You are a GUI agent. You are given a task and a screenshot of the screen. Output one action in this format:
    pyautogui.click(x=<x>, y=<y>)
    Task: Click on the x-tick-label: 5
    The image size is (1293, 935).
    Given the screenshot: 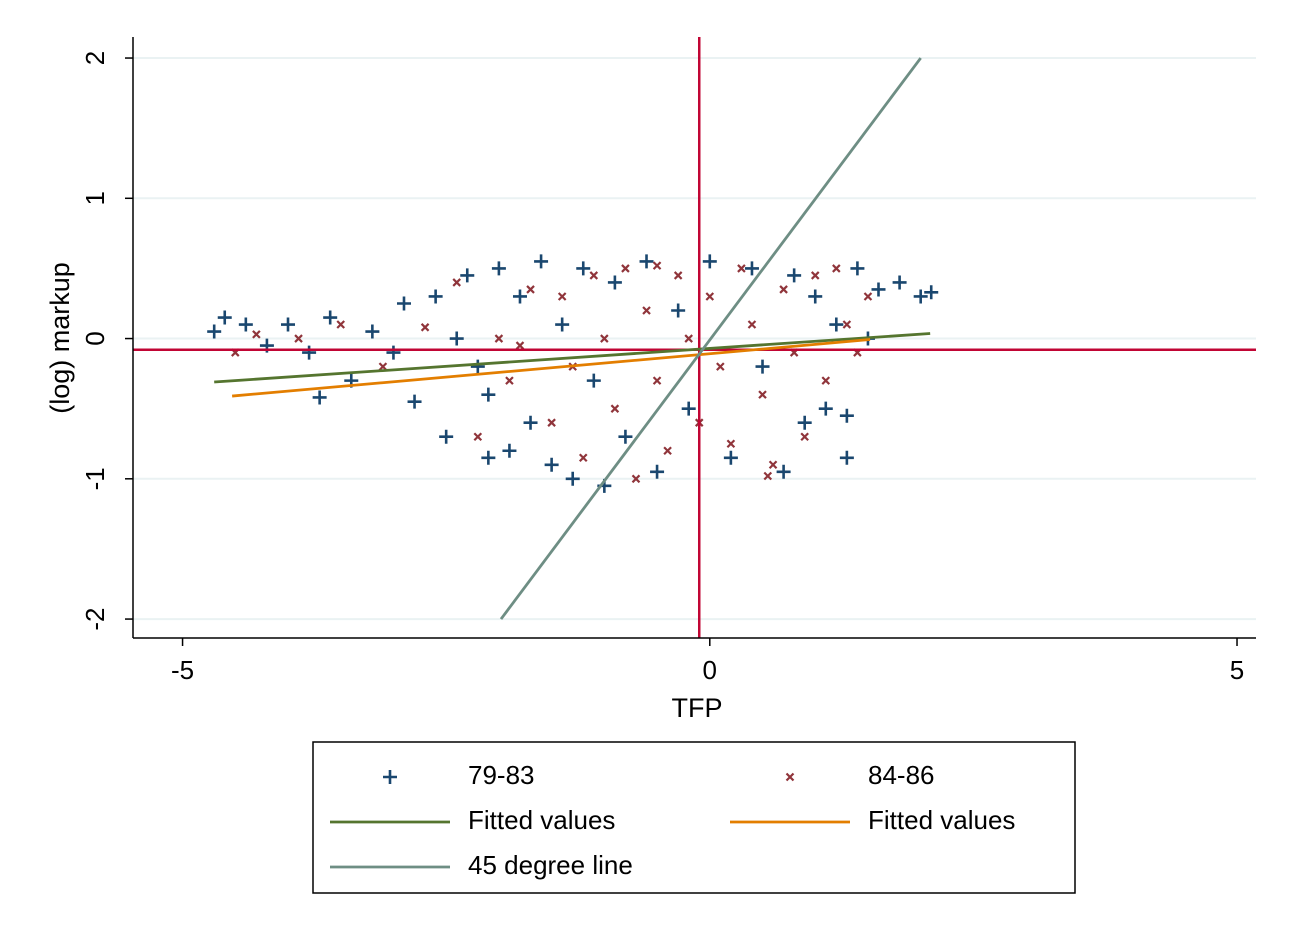 What is the action you would take?
    pyautogui.click(x=1237, y=670)
    